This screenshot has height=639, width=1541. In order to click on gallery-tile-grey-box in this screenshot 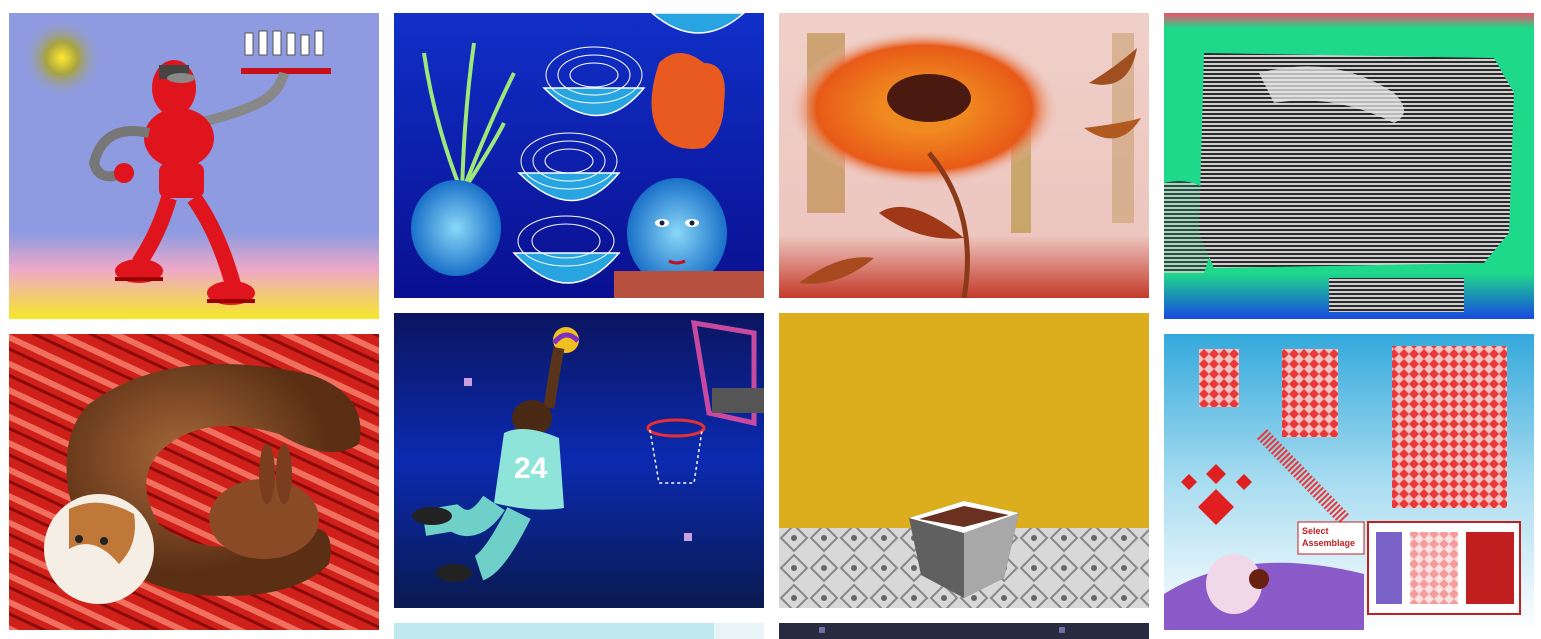, I will do `click(964, 460)`.